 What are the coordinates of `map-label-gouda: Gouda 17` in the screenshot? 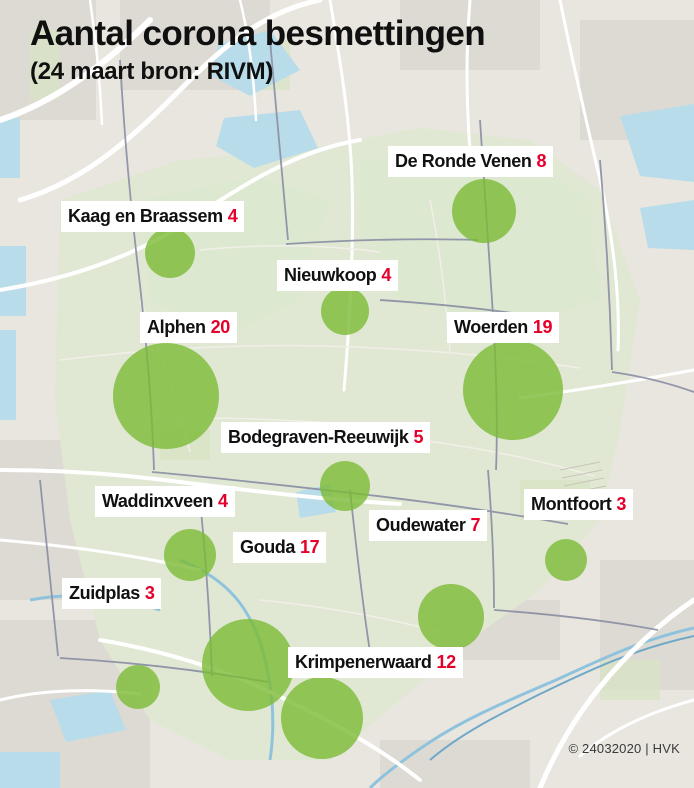 It's located at (280, 547).